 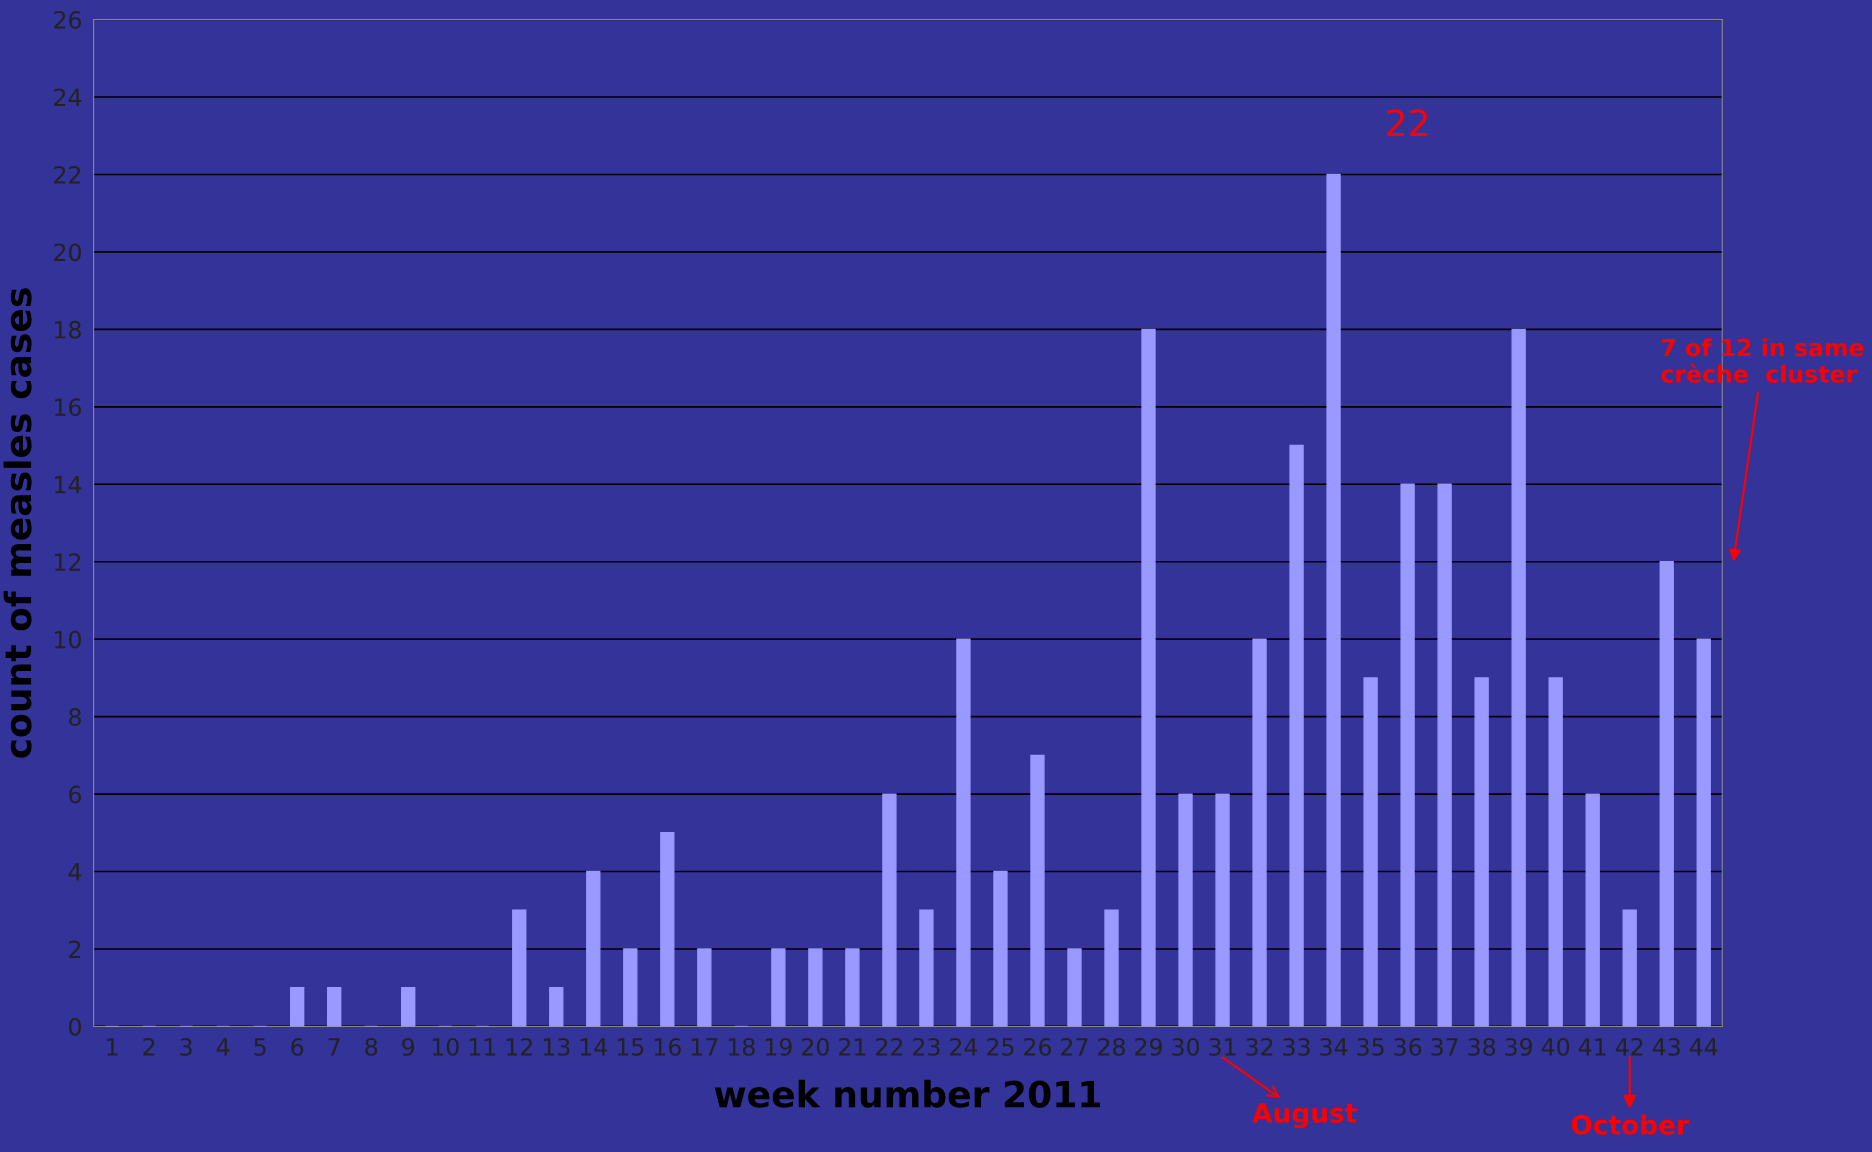 What do you see at coordinates (907, 1093) in the screenshot?
I see `x-axis-title: week number 2011` at bounding box center [907, 1093].